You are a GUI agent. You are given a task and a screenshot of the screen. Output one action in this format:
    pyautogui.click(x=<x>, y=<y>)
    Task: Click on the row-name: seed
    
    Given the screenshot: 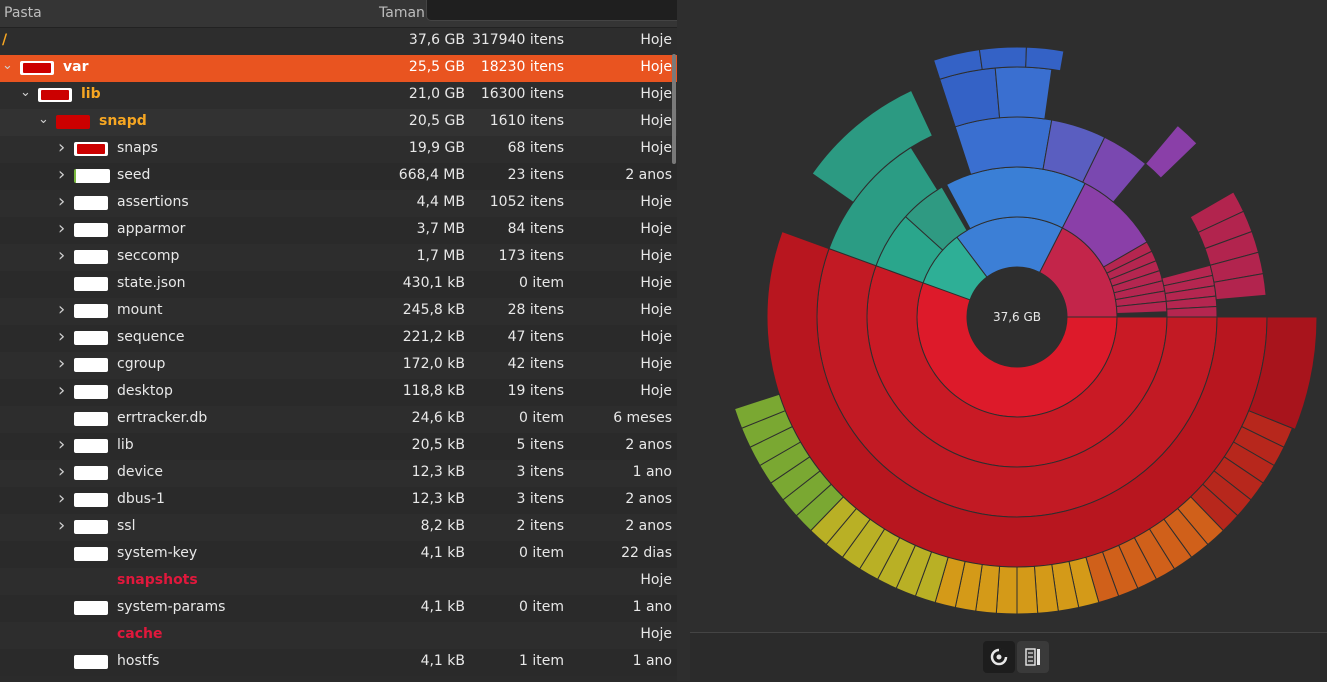 What is the action you would take?
    pyautogui.click(x=134, y=175)
    